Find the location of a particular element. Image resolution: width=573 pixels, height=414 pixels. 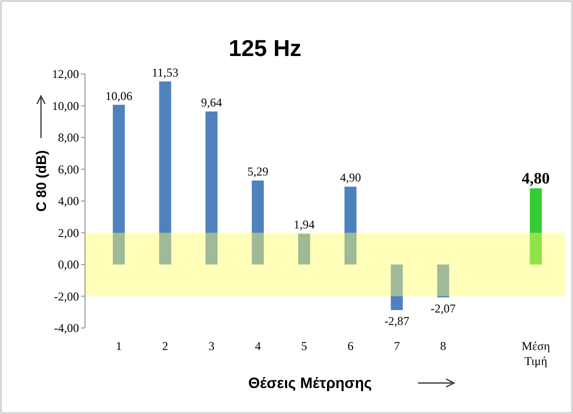

y-tick-label: 4,00 is located at coordinates (68, 201).